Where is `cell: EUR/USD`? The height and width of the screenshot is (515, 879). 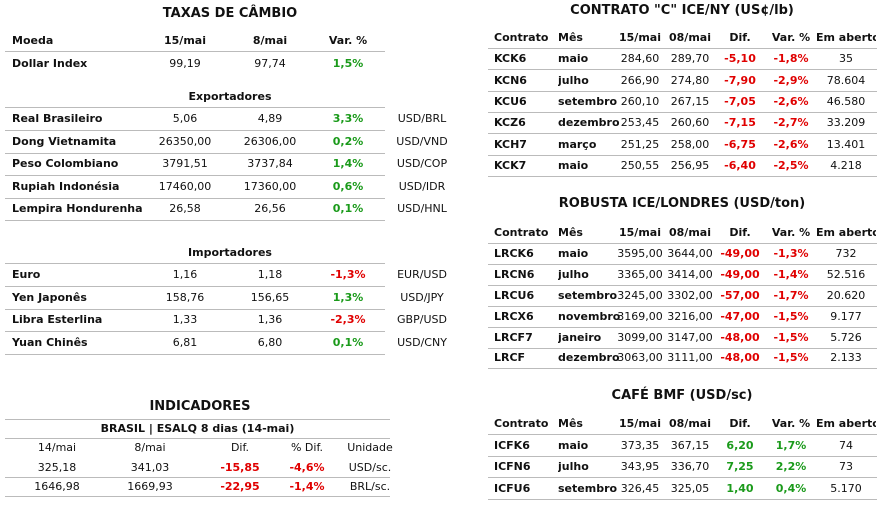
cell: EUR/USD is located at coordinates (422, 274).